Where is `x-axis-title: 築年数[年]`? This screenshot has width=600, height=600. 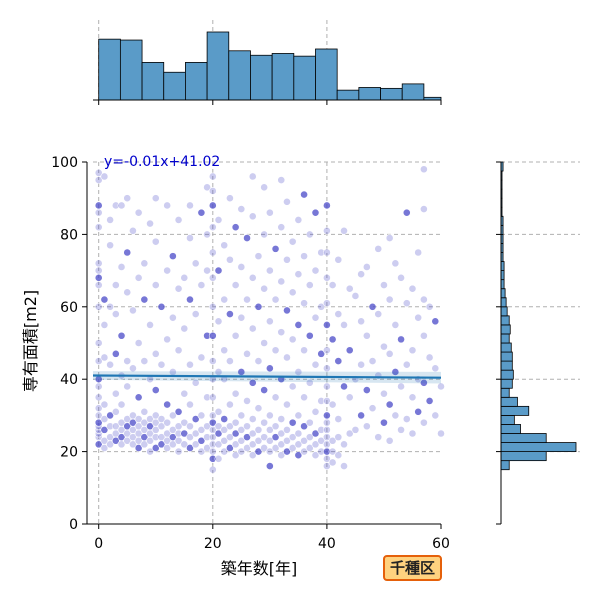 x-axis-title: 築年数[年] is located at coordinates (259, 568).